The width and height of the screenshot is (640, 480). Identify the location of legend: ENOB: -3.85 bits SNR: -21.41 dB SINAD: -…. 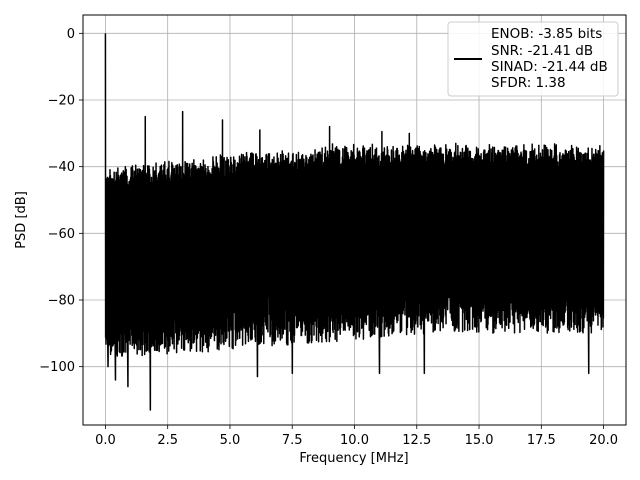
(533, 59).